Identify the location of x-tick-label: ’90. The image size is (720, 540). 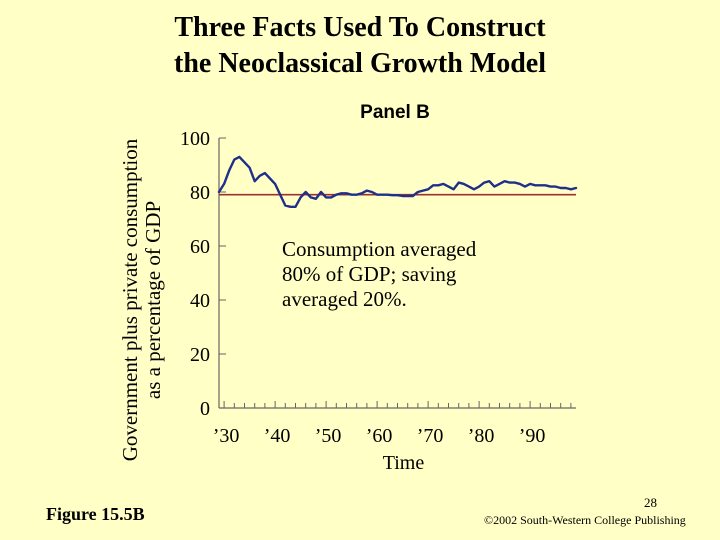
(532, 436).